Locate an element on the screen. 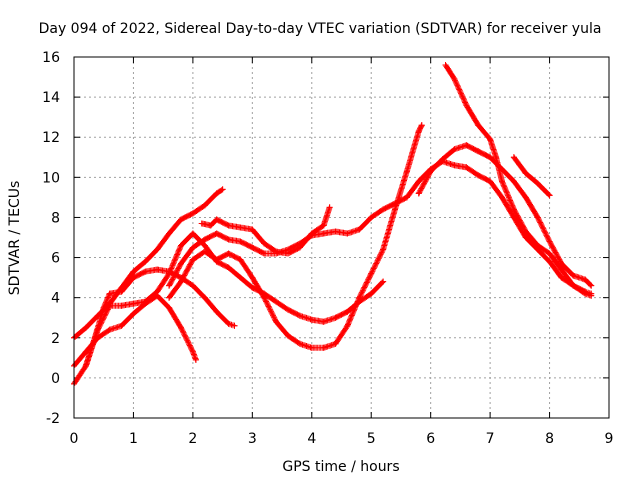 The image size is (640, 480). y-tick-label: 8 is located at coordinates (55, 218).